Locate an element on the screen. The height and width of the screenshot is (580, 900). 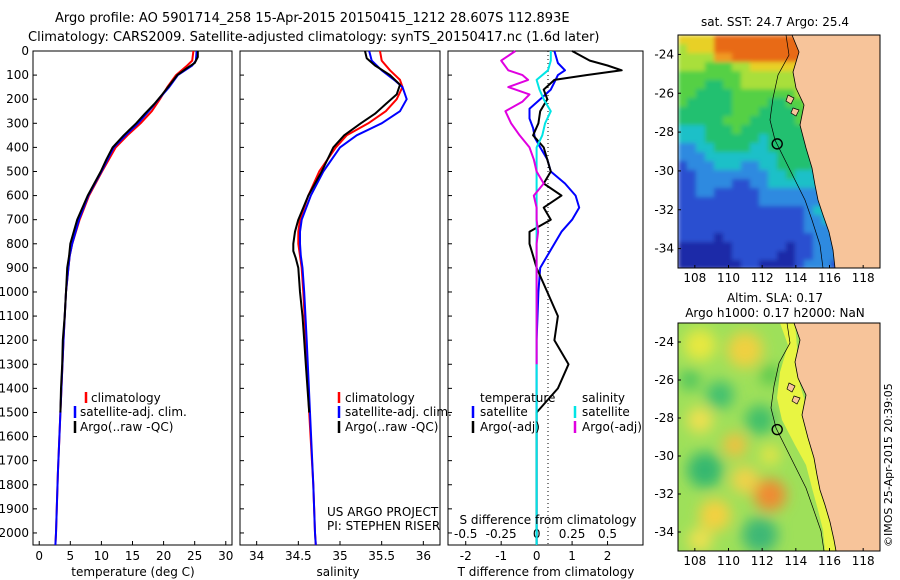
pi-annotation: PI: STEPHEN RISER is located at coordinates (383, 526).